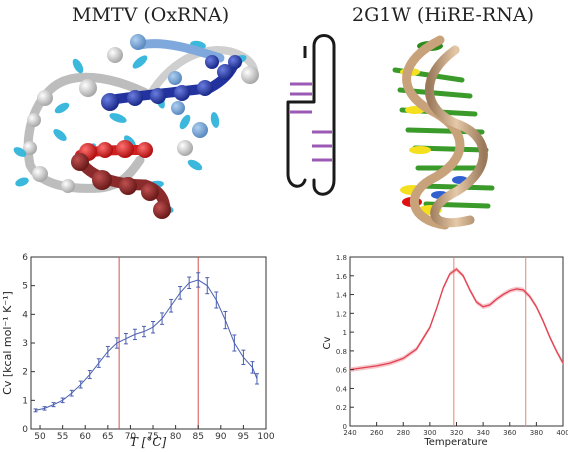 This screenshot has width=568, height=452. Describe the element at coordinates (536, 433) in the screenshot. I see `x-tick-label: 380` at that location.